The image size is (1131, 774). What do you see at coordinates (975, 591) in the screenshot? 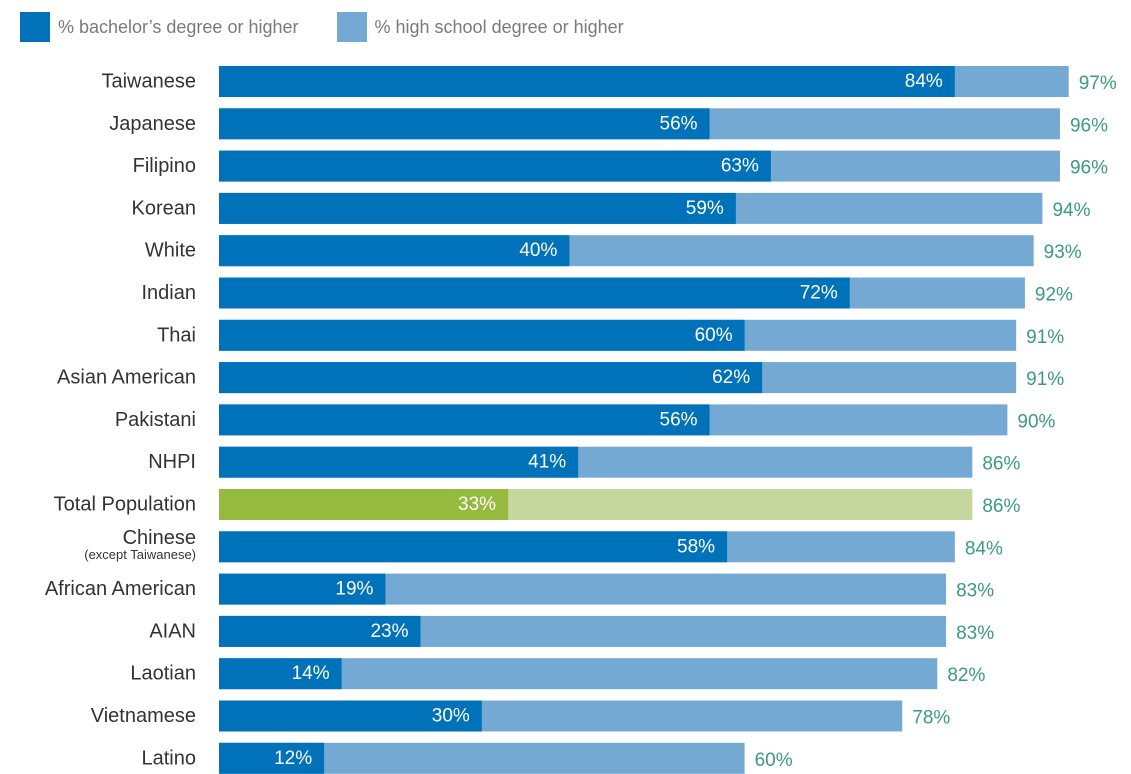
I see `data-label-highschool-african-american: 83%` at bounding box center [975, 591].